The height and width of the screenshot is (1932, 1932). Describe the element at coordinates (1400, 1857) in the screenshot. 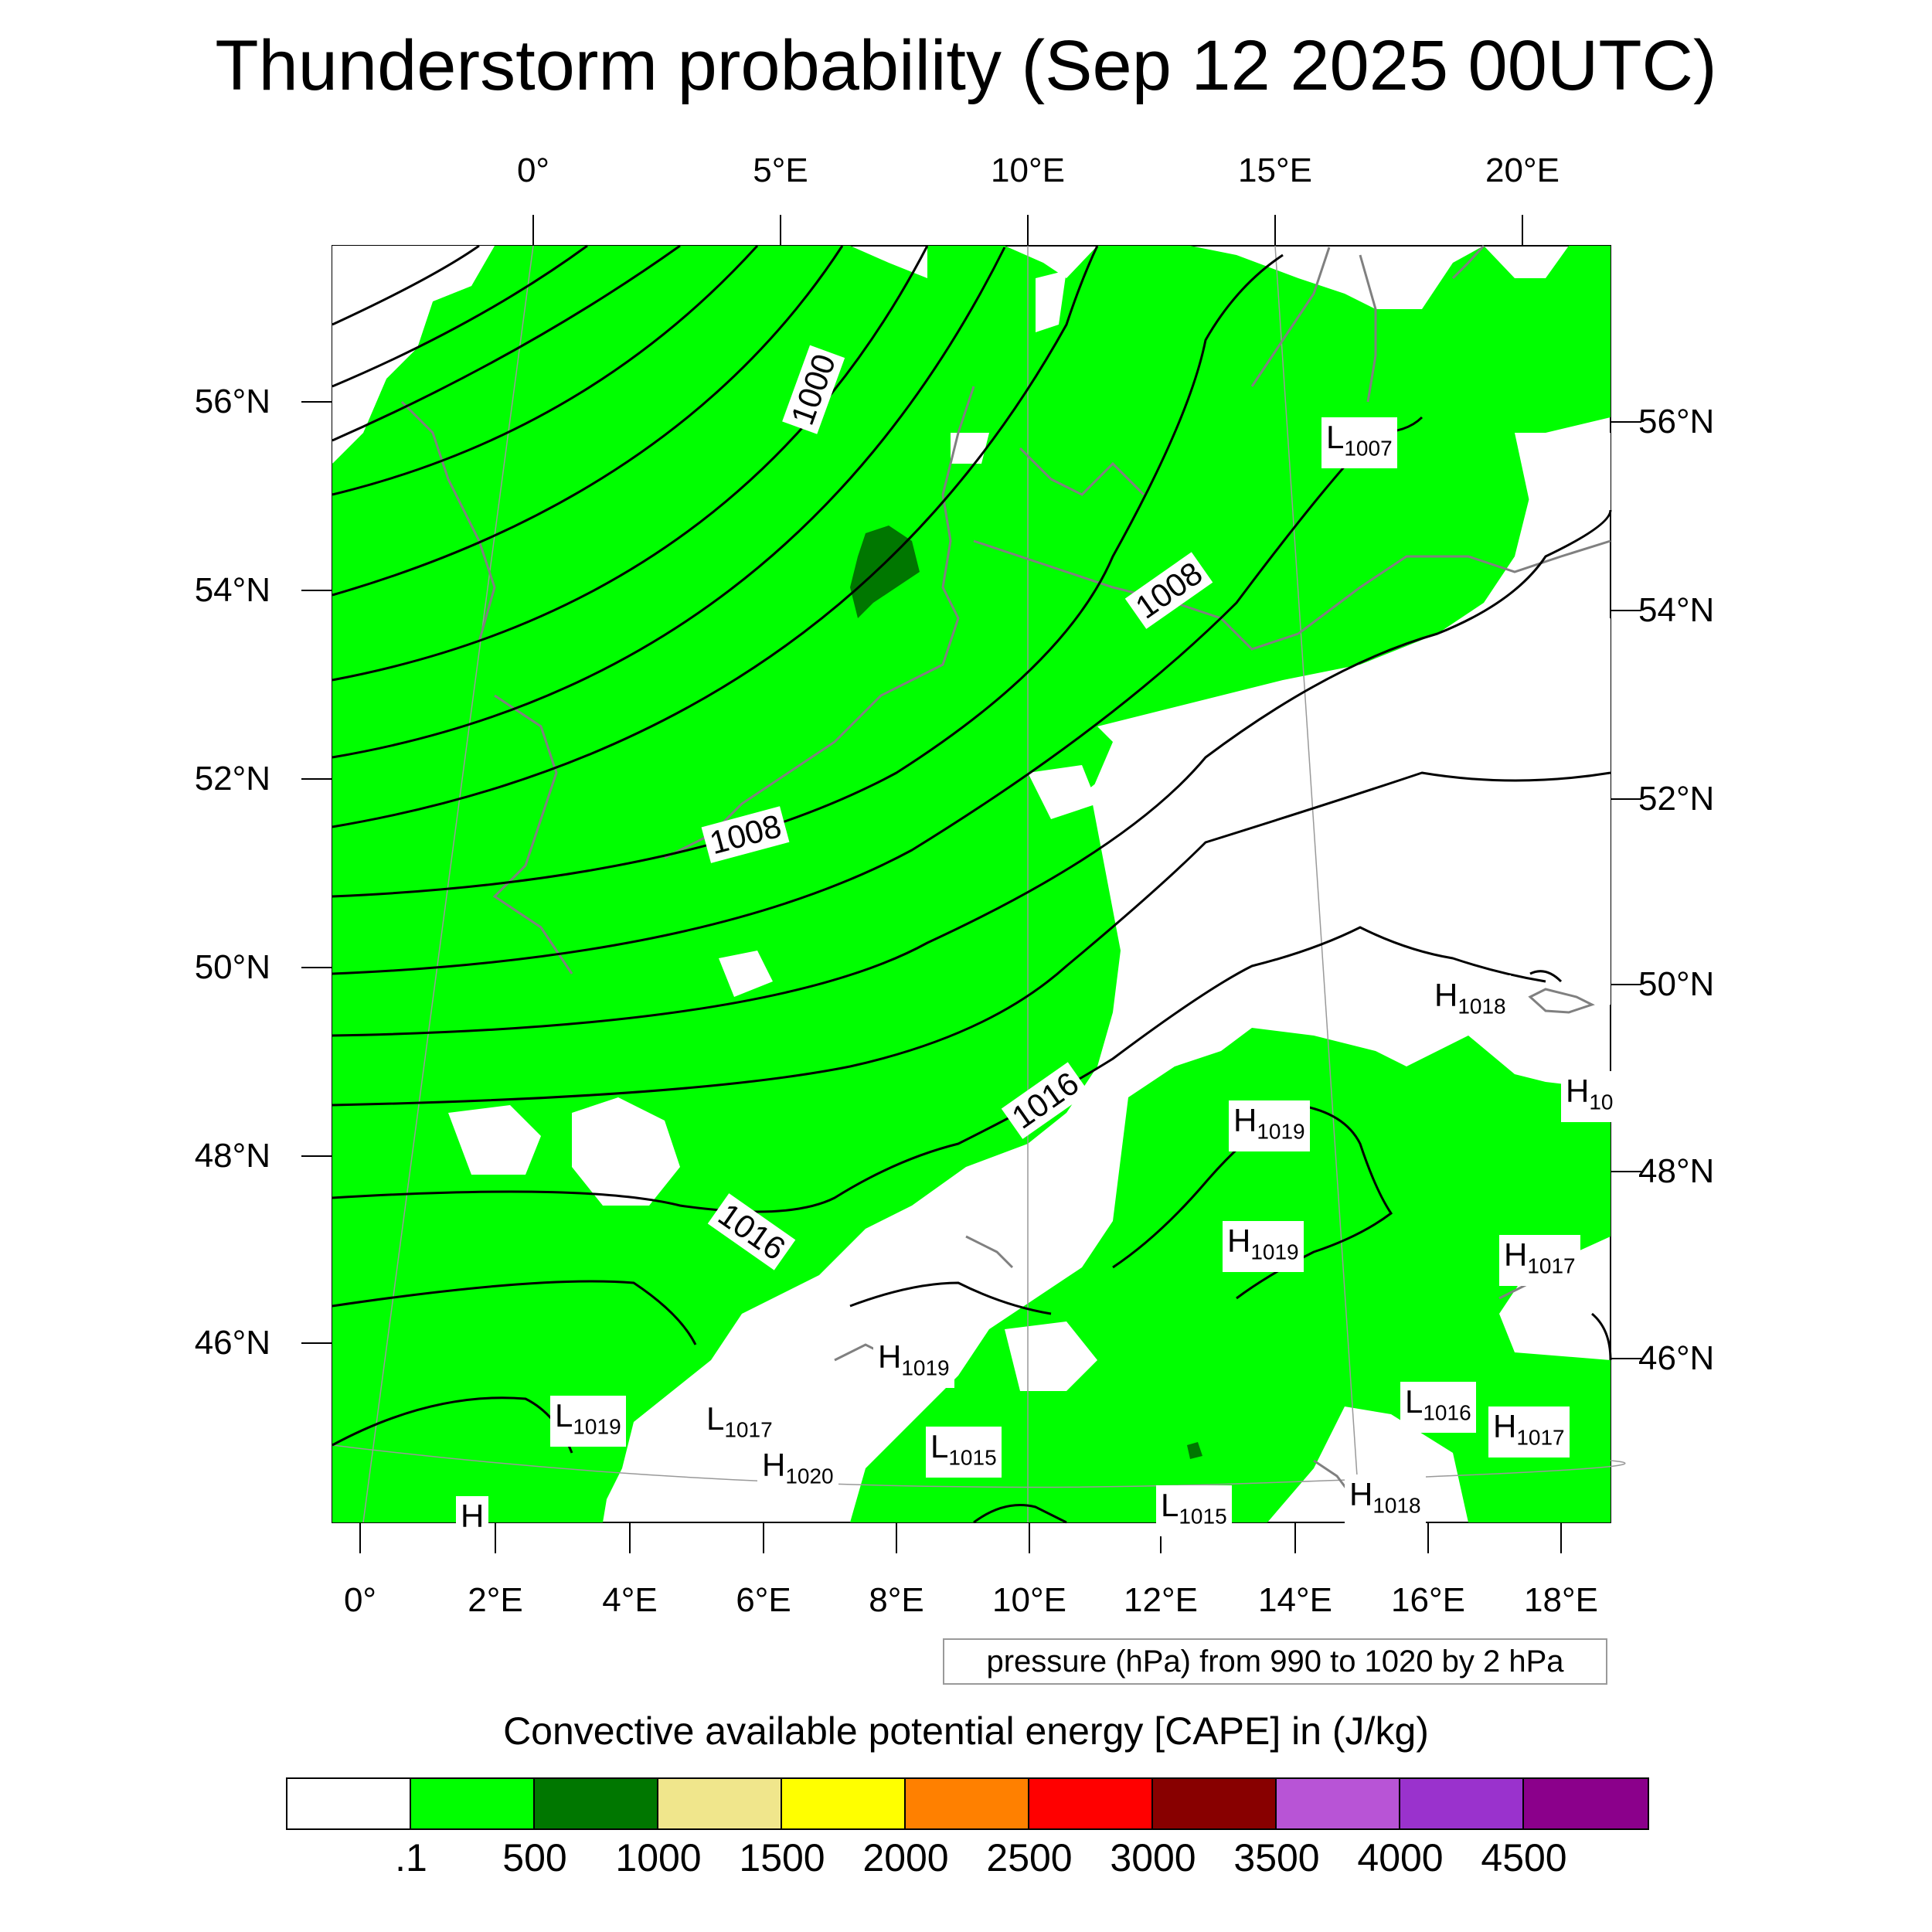

I see `colorbar-label: 4000` at that location.